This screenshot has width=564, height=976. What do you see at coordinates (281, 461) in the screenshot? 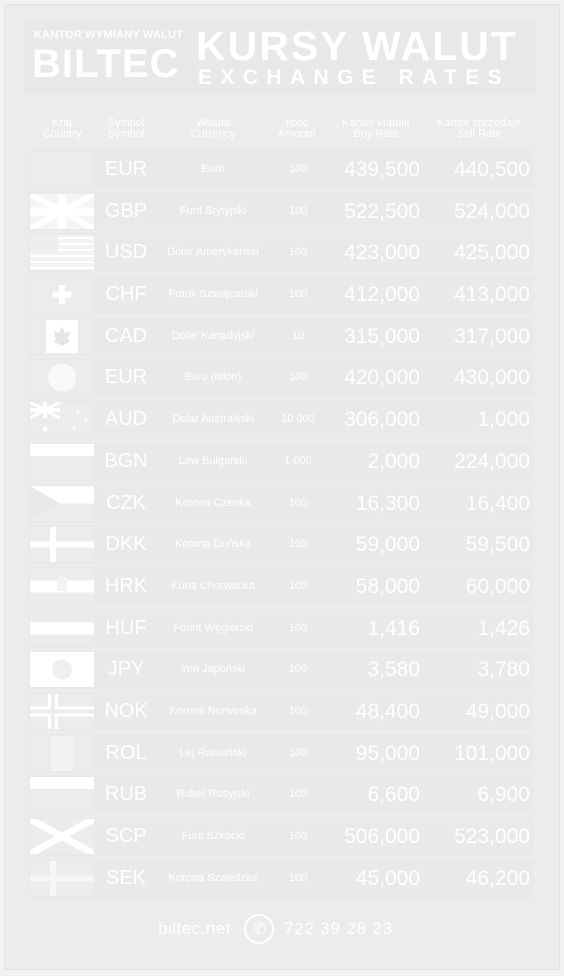
I see `table-row: BGN Lew Bułgarski 1 000 2,000 224,000` at bounding box center [281, 461].